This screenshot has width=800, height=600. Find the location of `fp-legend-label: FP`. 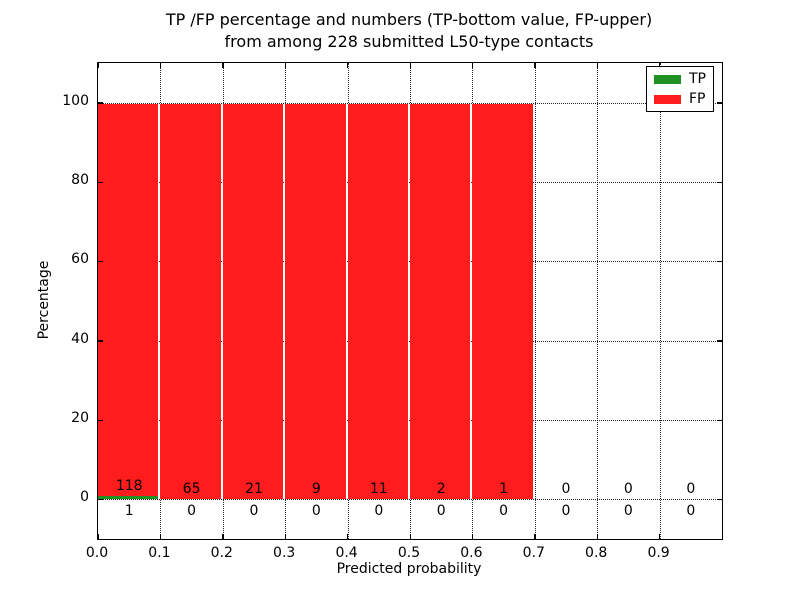

fp-legend-label: FP is located at coordinates (697, 99).